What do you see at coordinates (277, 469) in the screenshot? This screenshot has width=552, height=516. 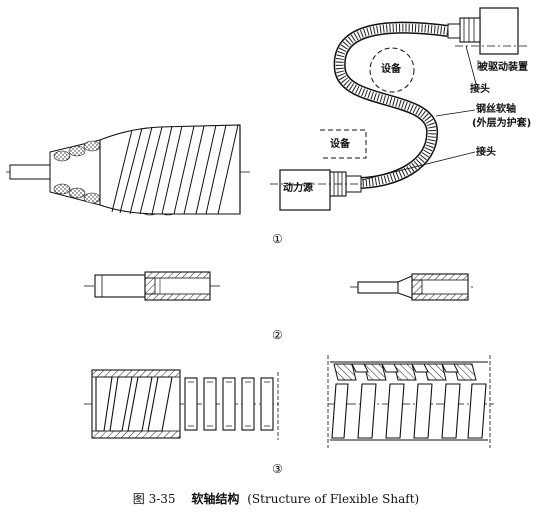 I see `panel-number-3: ③` at bounding box center [277, 469].